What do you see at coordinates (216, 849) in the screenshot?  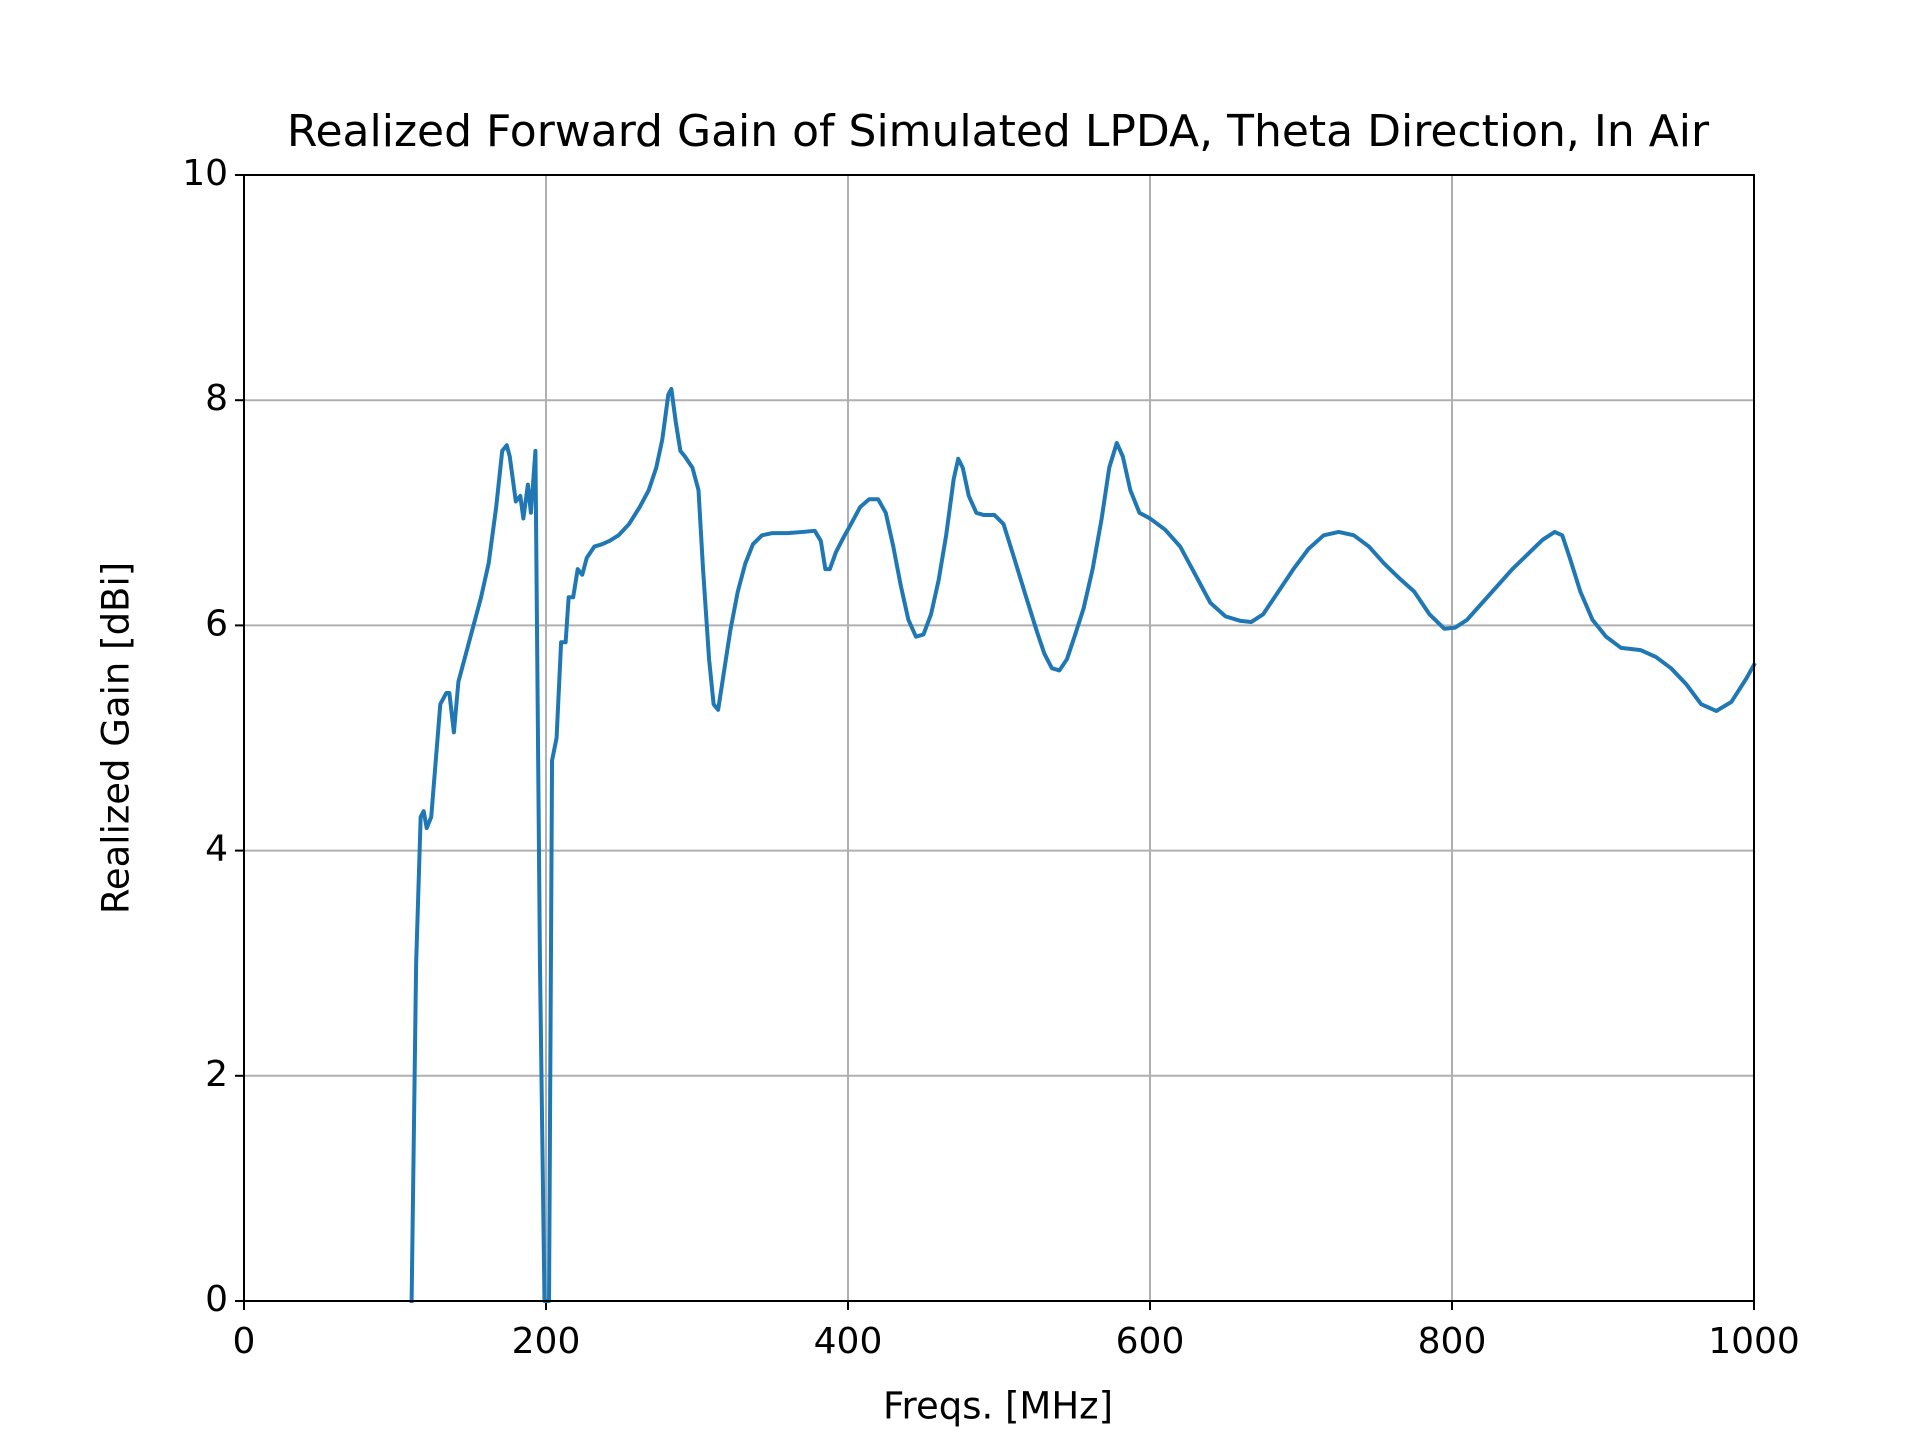 I see `y-tick-label: 4` at bounding box center [216, 849].